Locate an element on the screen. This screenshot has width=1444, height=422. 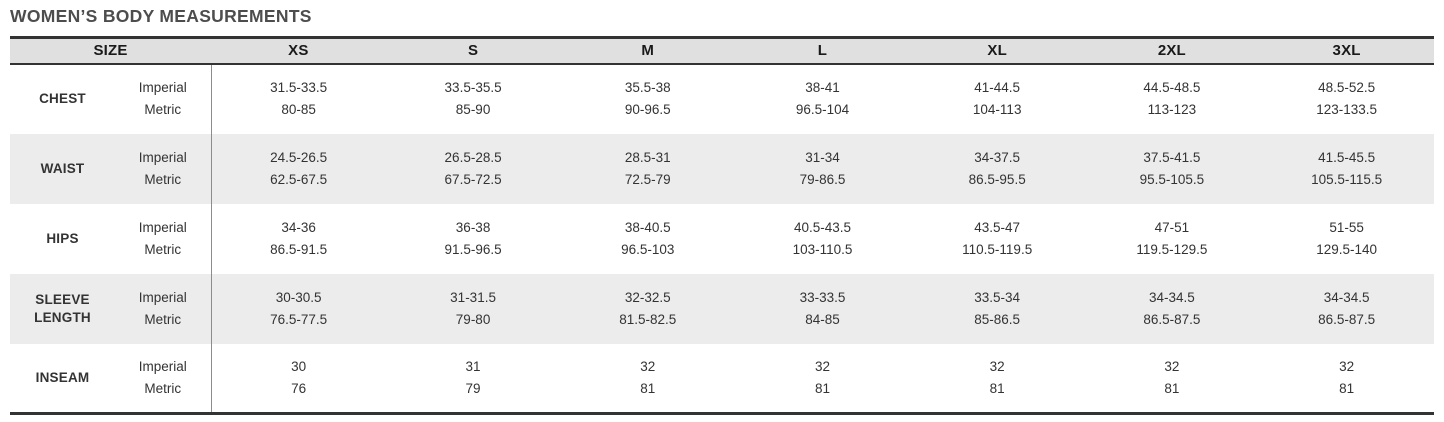
imperial-value: 37.5-41.5 is located at coordinates (1172, 157).